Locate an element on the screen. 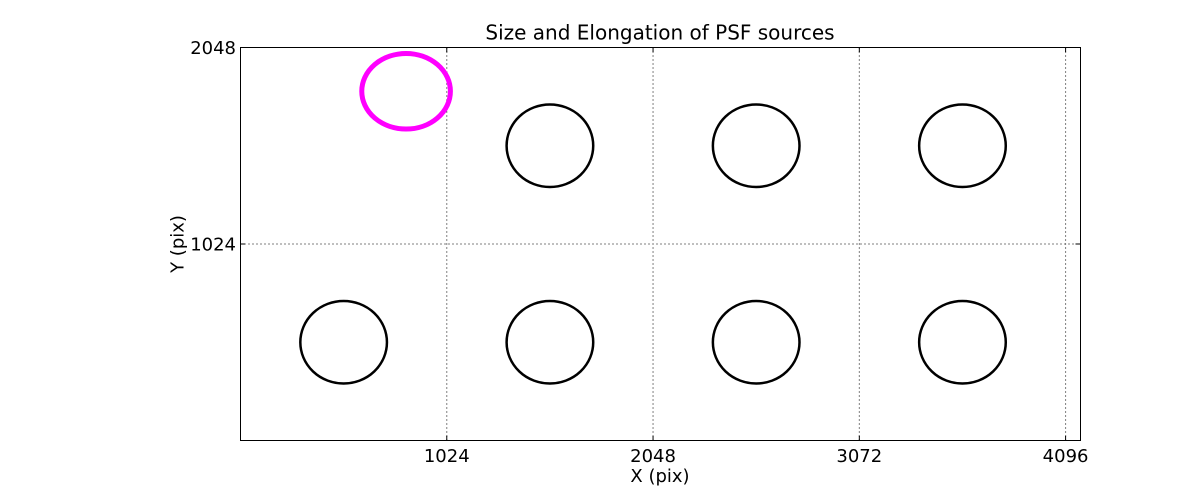  elongated-source-ellipse is located at coordinates (406, 91).